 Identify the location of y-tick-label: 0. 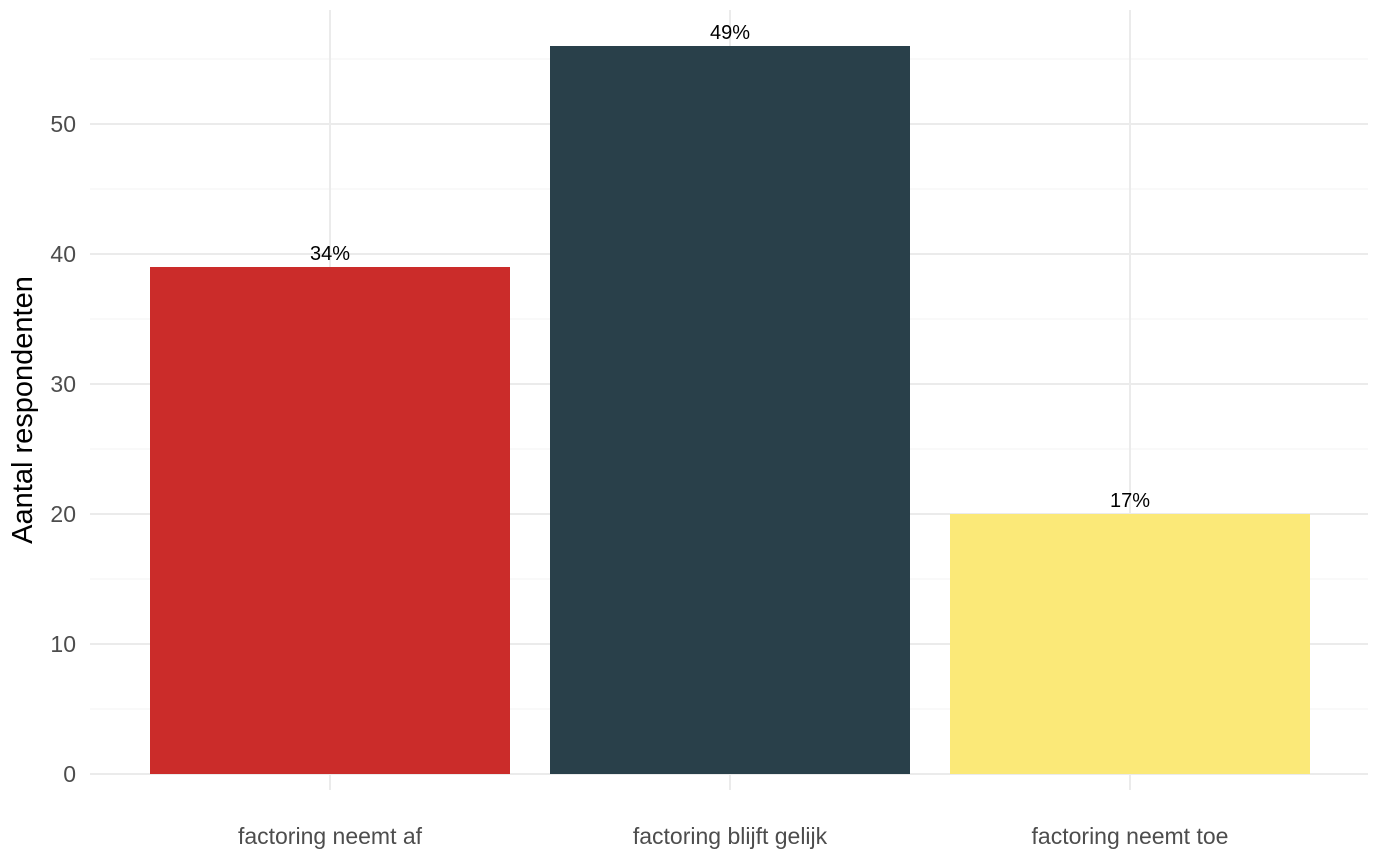
(69, 774).